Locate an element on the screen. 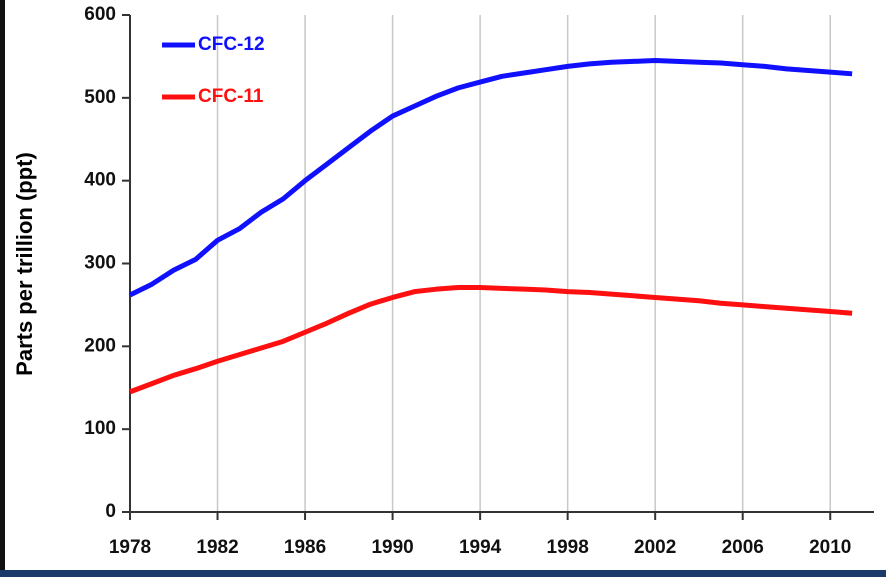 The width and height of the screenshot is (886, 582). x-tick-label: 1998 is located at coordinates (568, 547).